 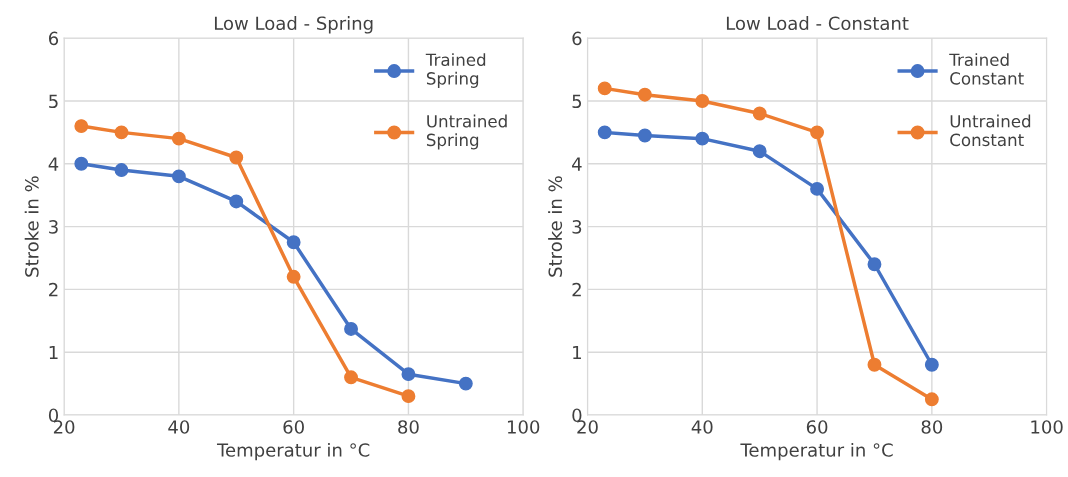 What do you see at coordinates (293, 25) in the screenshot?
I see `chart-title: Low Load - Spring` at bounding box center [293, 25].